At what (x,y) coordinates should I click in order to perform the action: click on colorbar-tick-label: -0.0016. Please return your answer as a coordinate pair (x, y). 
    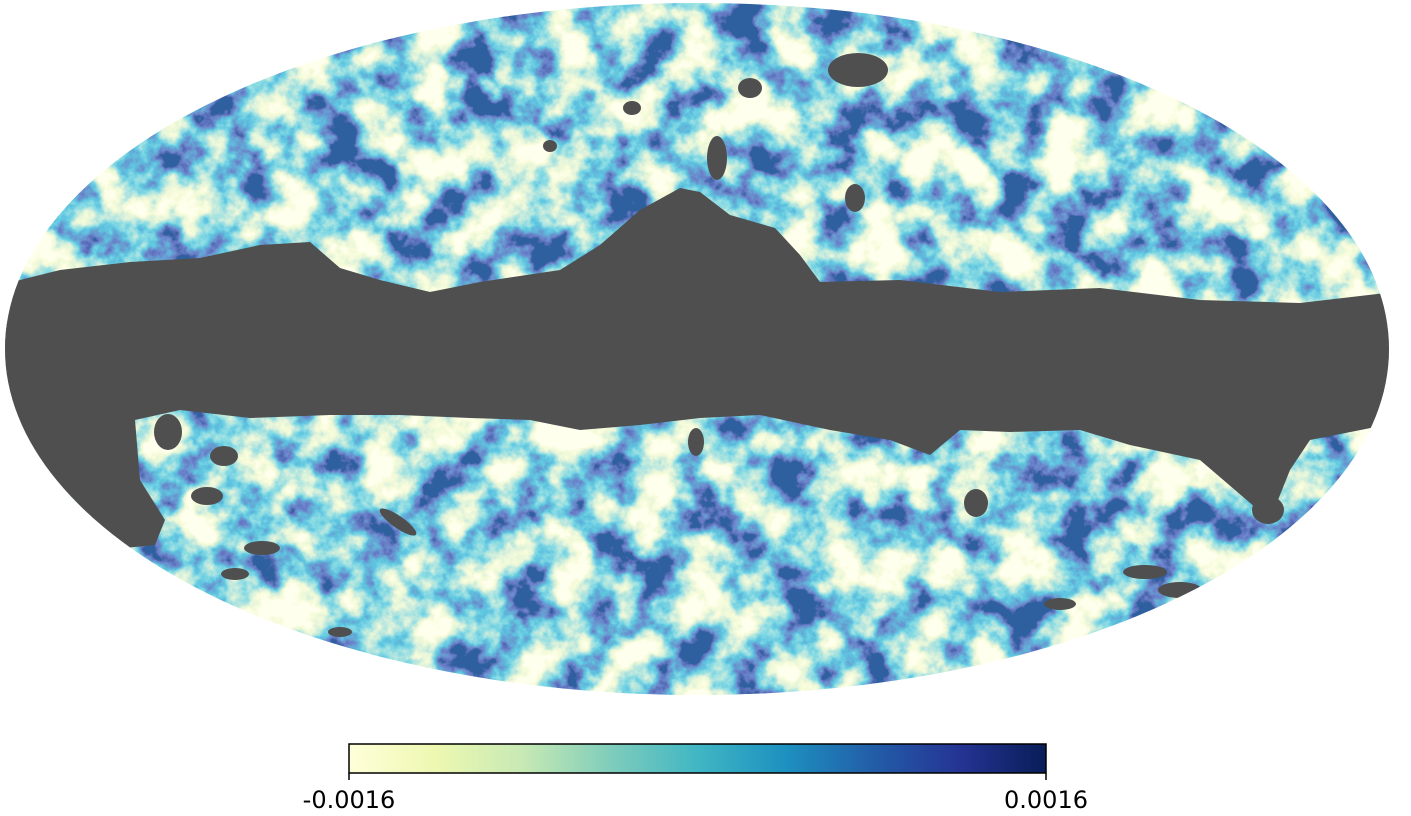
    Looking at the image, I should click on (349, 800).